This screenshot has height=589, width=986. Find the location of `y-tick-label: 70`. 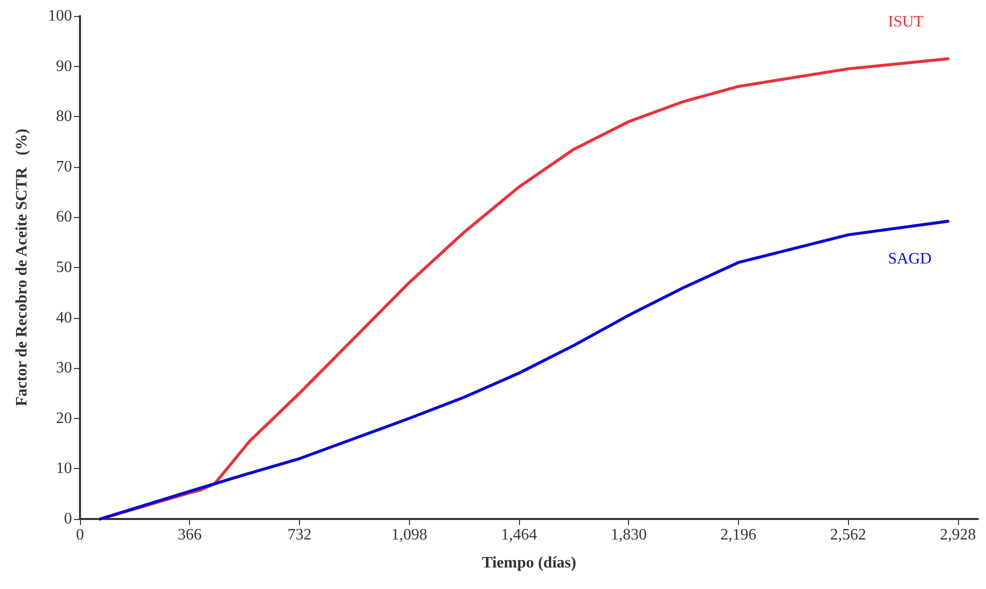

y-tick-label: 70 is located at coordinates (64, 167).